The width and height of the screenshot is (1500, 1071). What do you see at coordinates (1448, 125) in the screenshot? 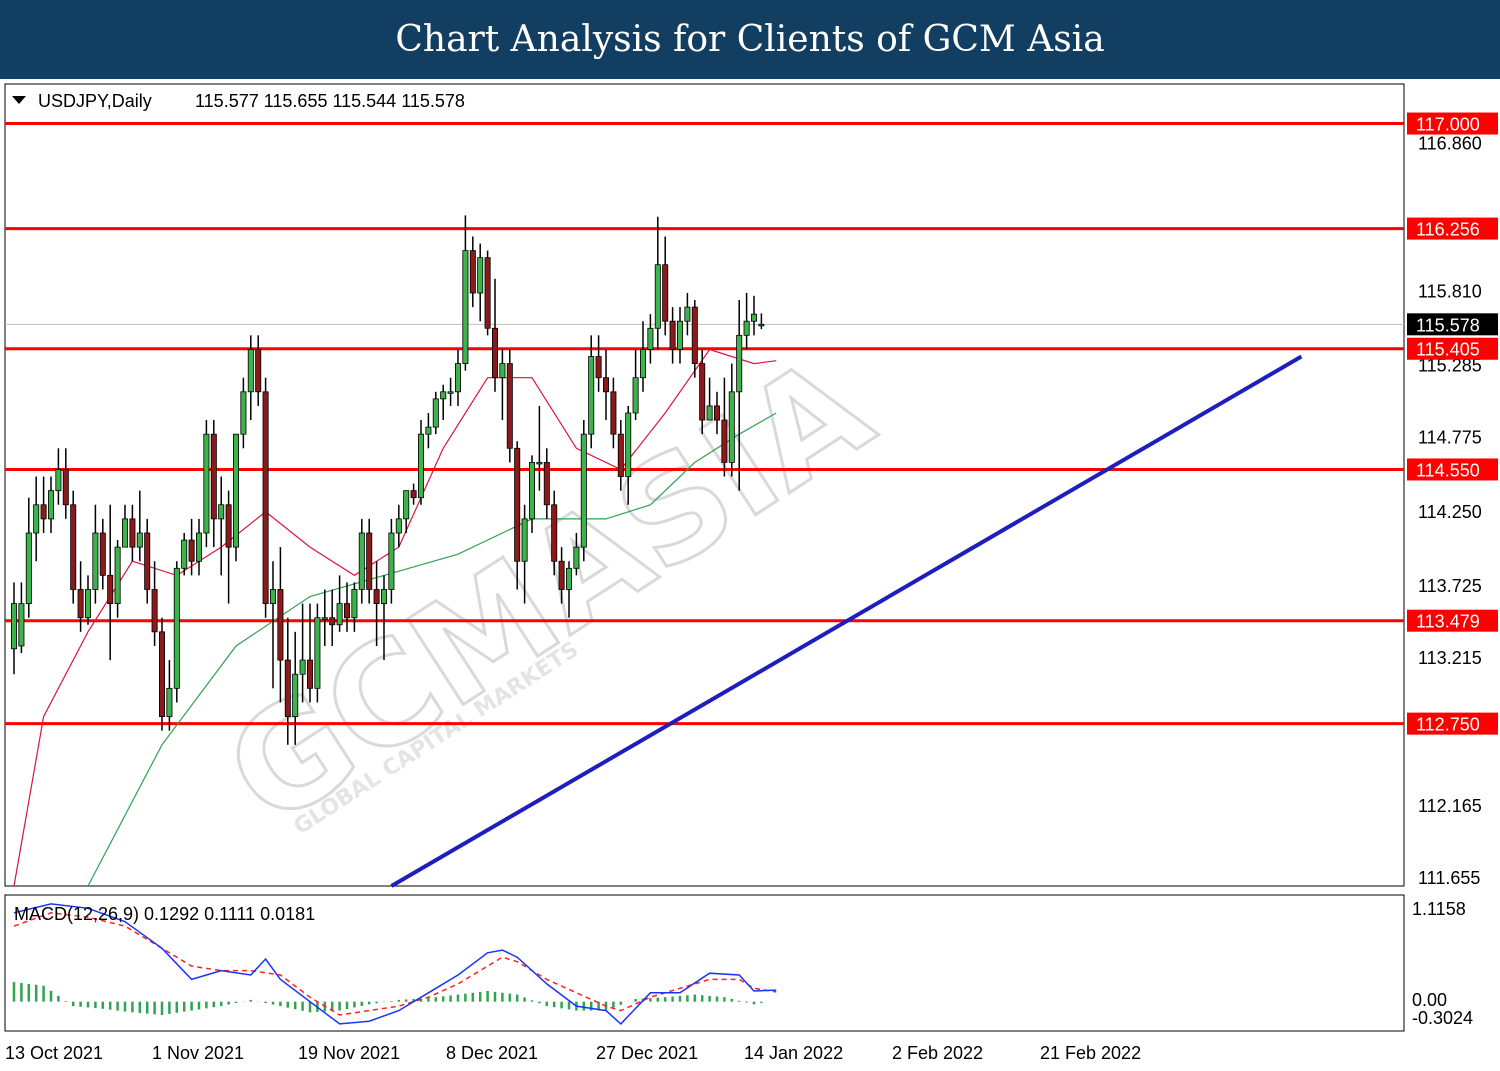
I see `level-label: 117.000` at bounding box center [1448, 125].